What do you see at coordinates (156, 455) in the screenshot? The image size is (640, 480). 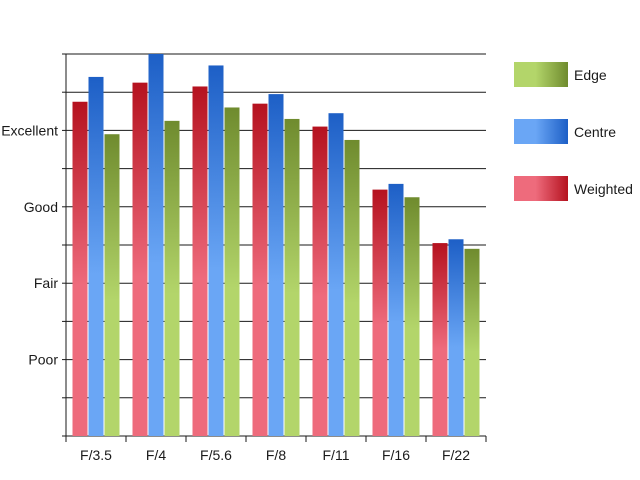 I see `x-tick-label: F/4` at bounding box center [156, 455].